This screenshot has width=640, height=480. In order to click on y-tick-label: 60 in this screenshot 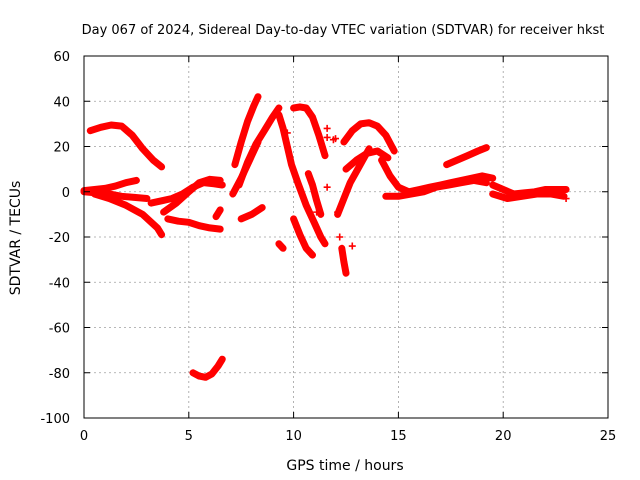, I will do `click(61, 57)`.